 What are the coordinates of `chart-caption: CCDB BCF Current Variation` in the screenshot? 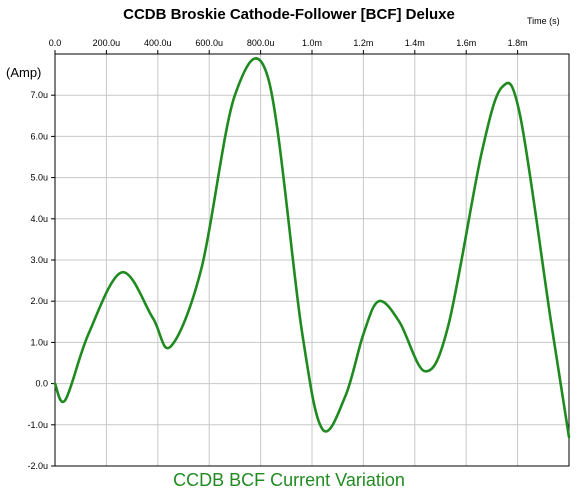 It's located at (289, 480).